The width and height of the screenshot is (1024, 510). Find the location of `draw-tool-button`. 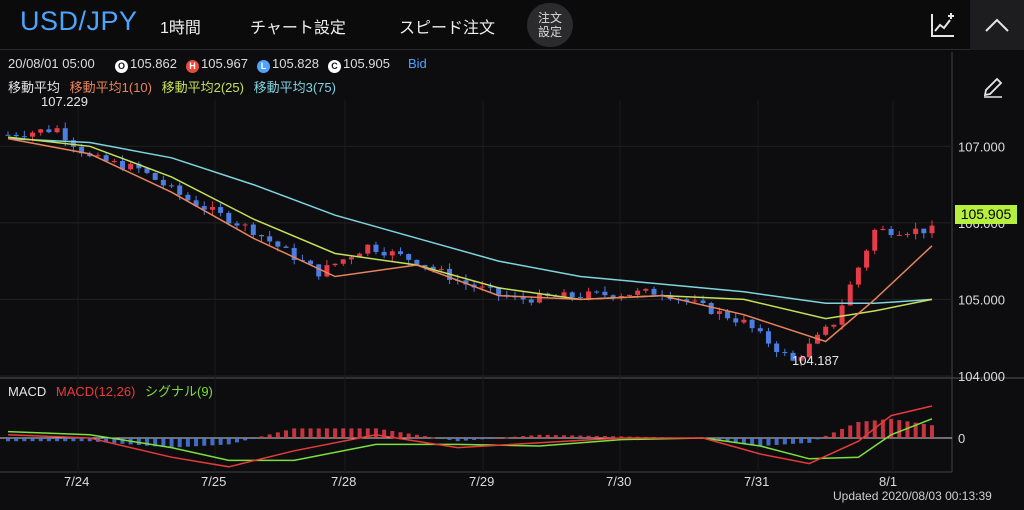

draw-tool-button is located at coordinates (993, 87).